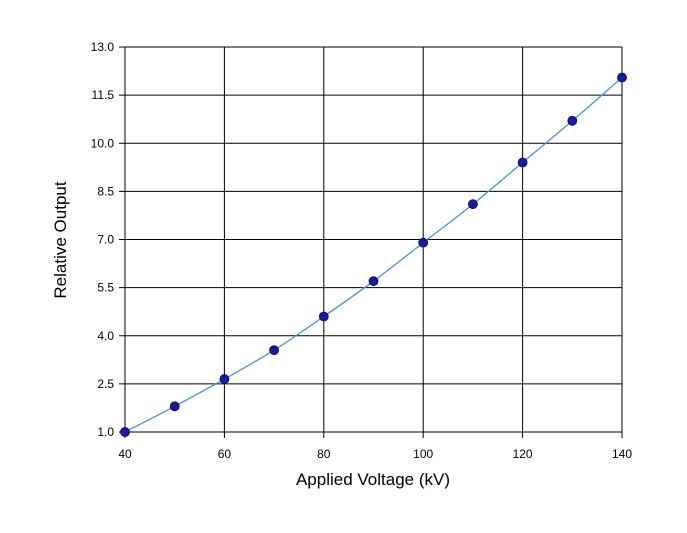 The width and height of the screenshot is (687, 533). I want to click on y-tick-label: 11.5, so click(103, 95).